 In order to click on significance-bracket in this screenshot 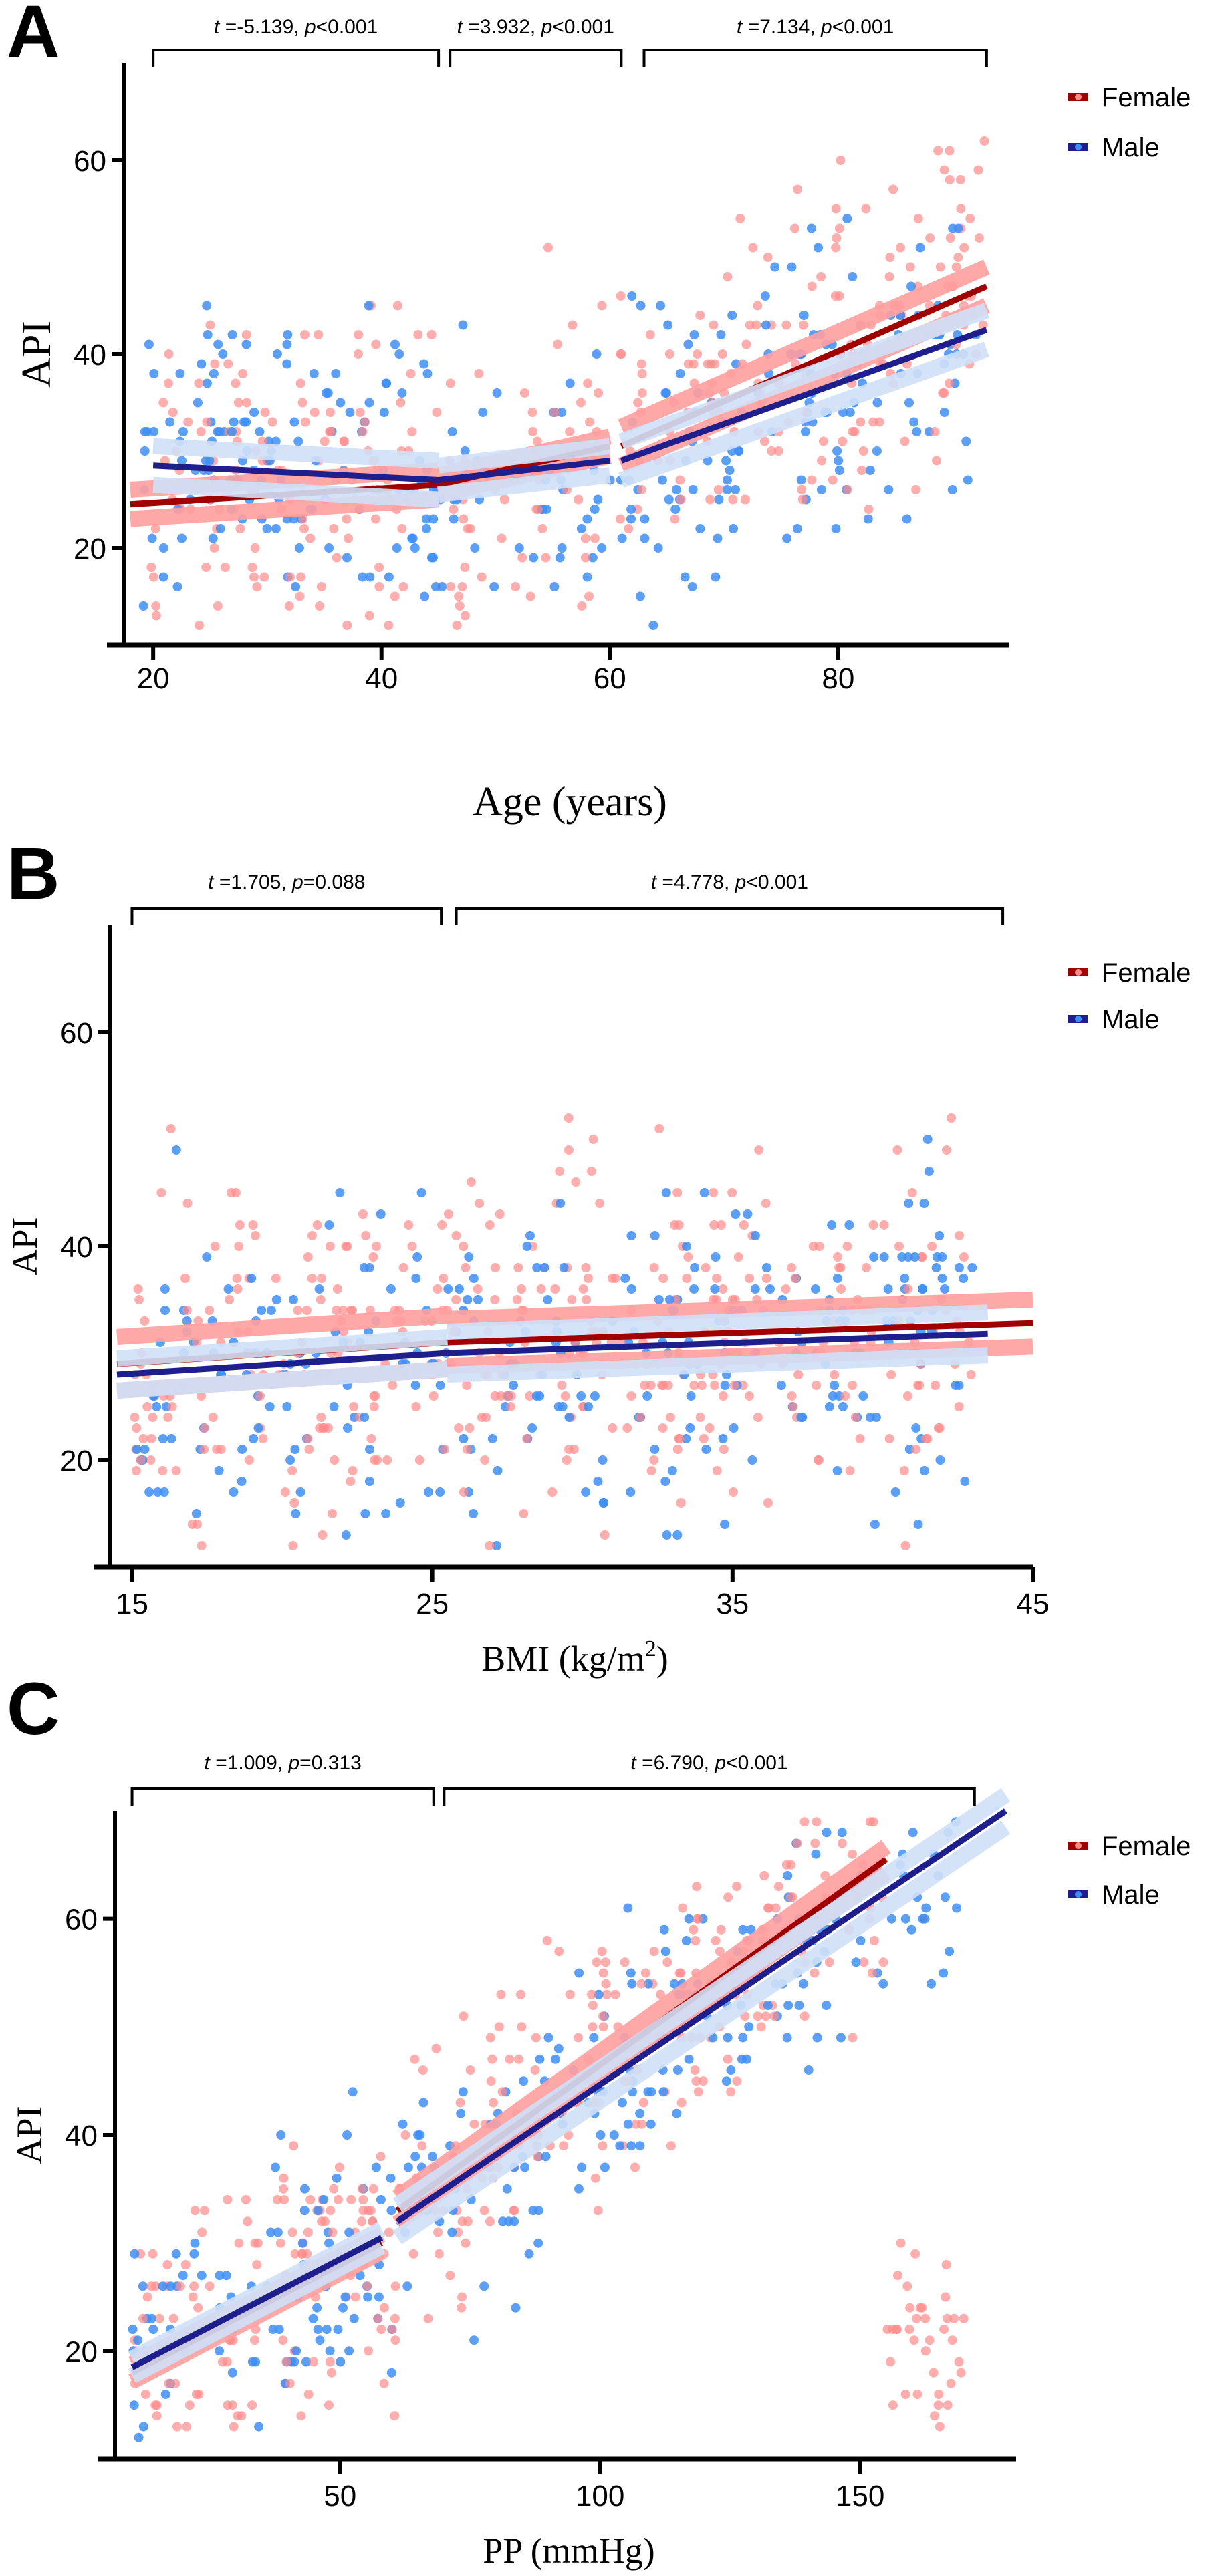, I will do `click(282, 1796)`.